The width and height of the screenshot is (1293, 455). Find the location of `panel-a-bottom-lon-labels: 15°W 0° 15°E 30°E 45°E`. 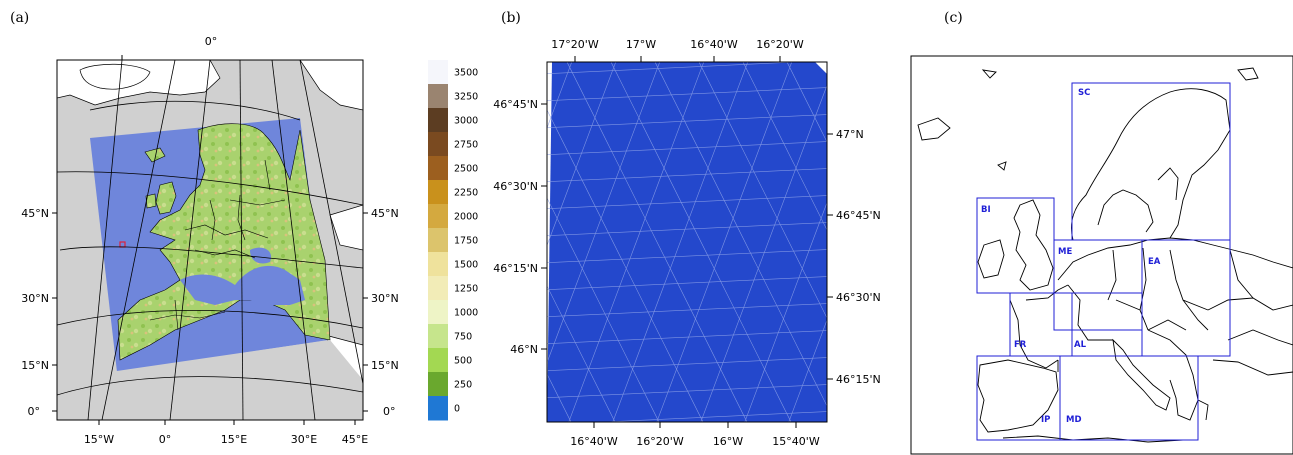

panel-a-bottom-lon-labels: 15°W 0° 15°E 30°E 45°E is located at coordinates (226, 439).